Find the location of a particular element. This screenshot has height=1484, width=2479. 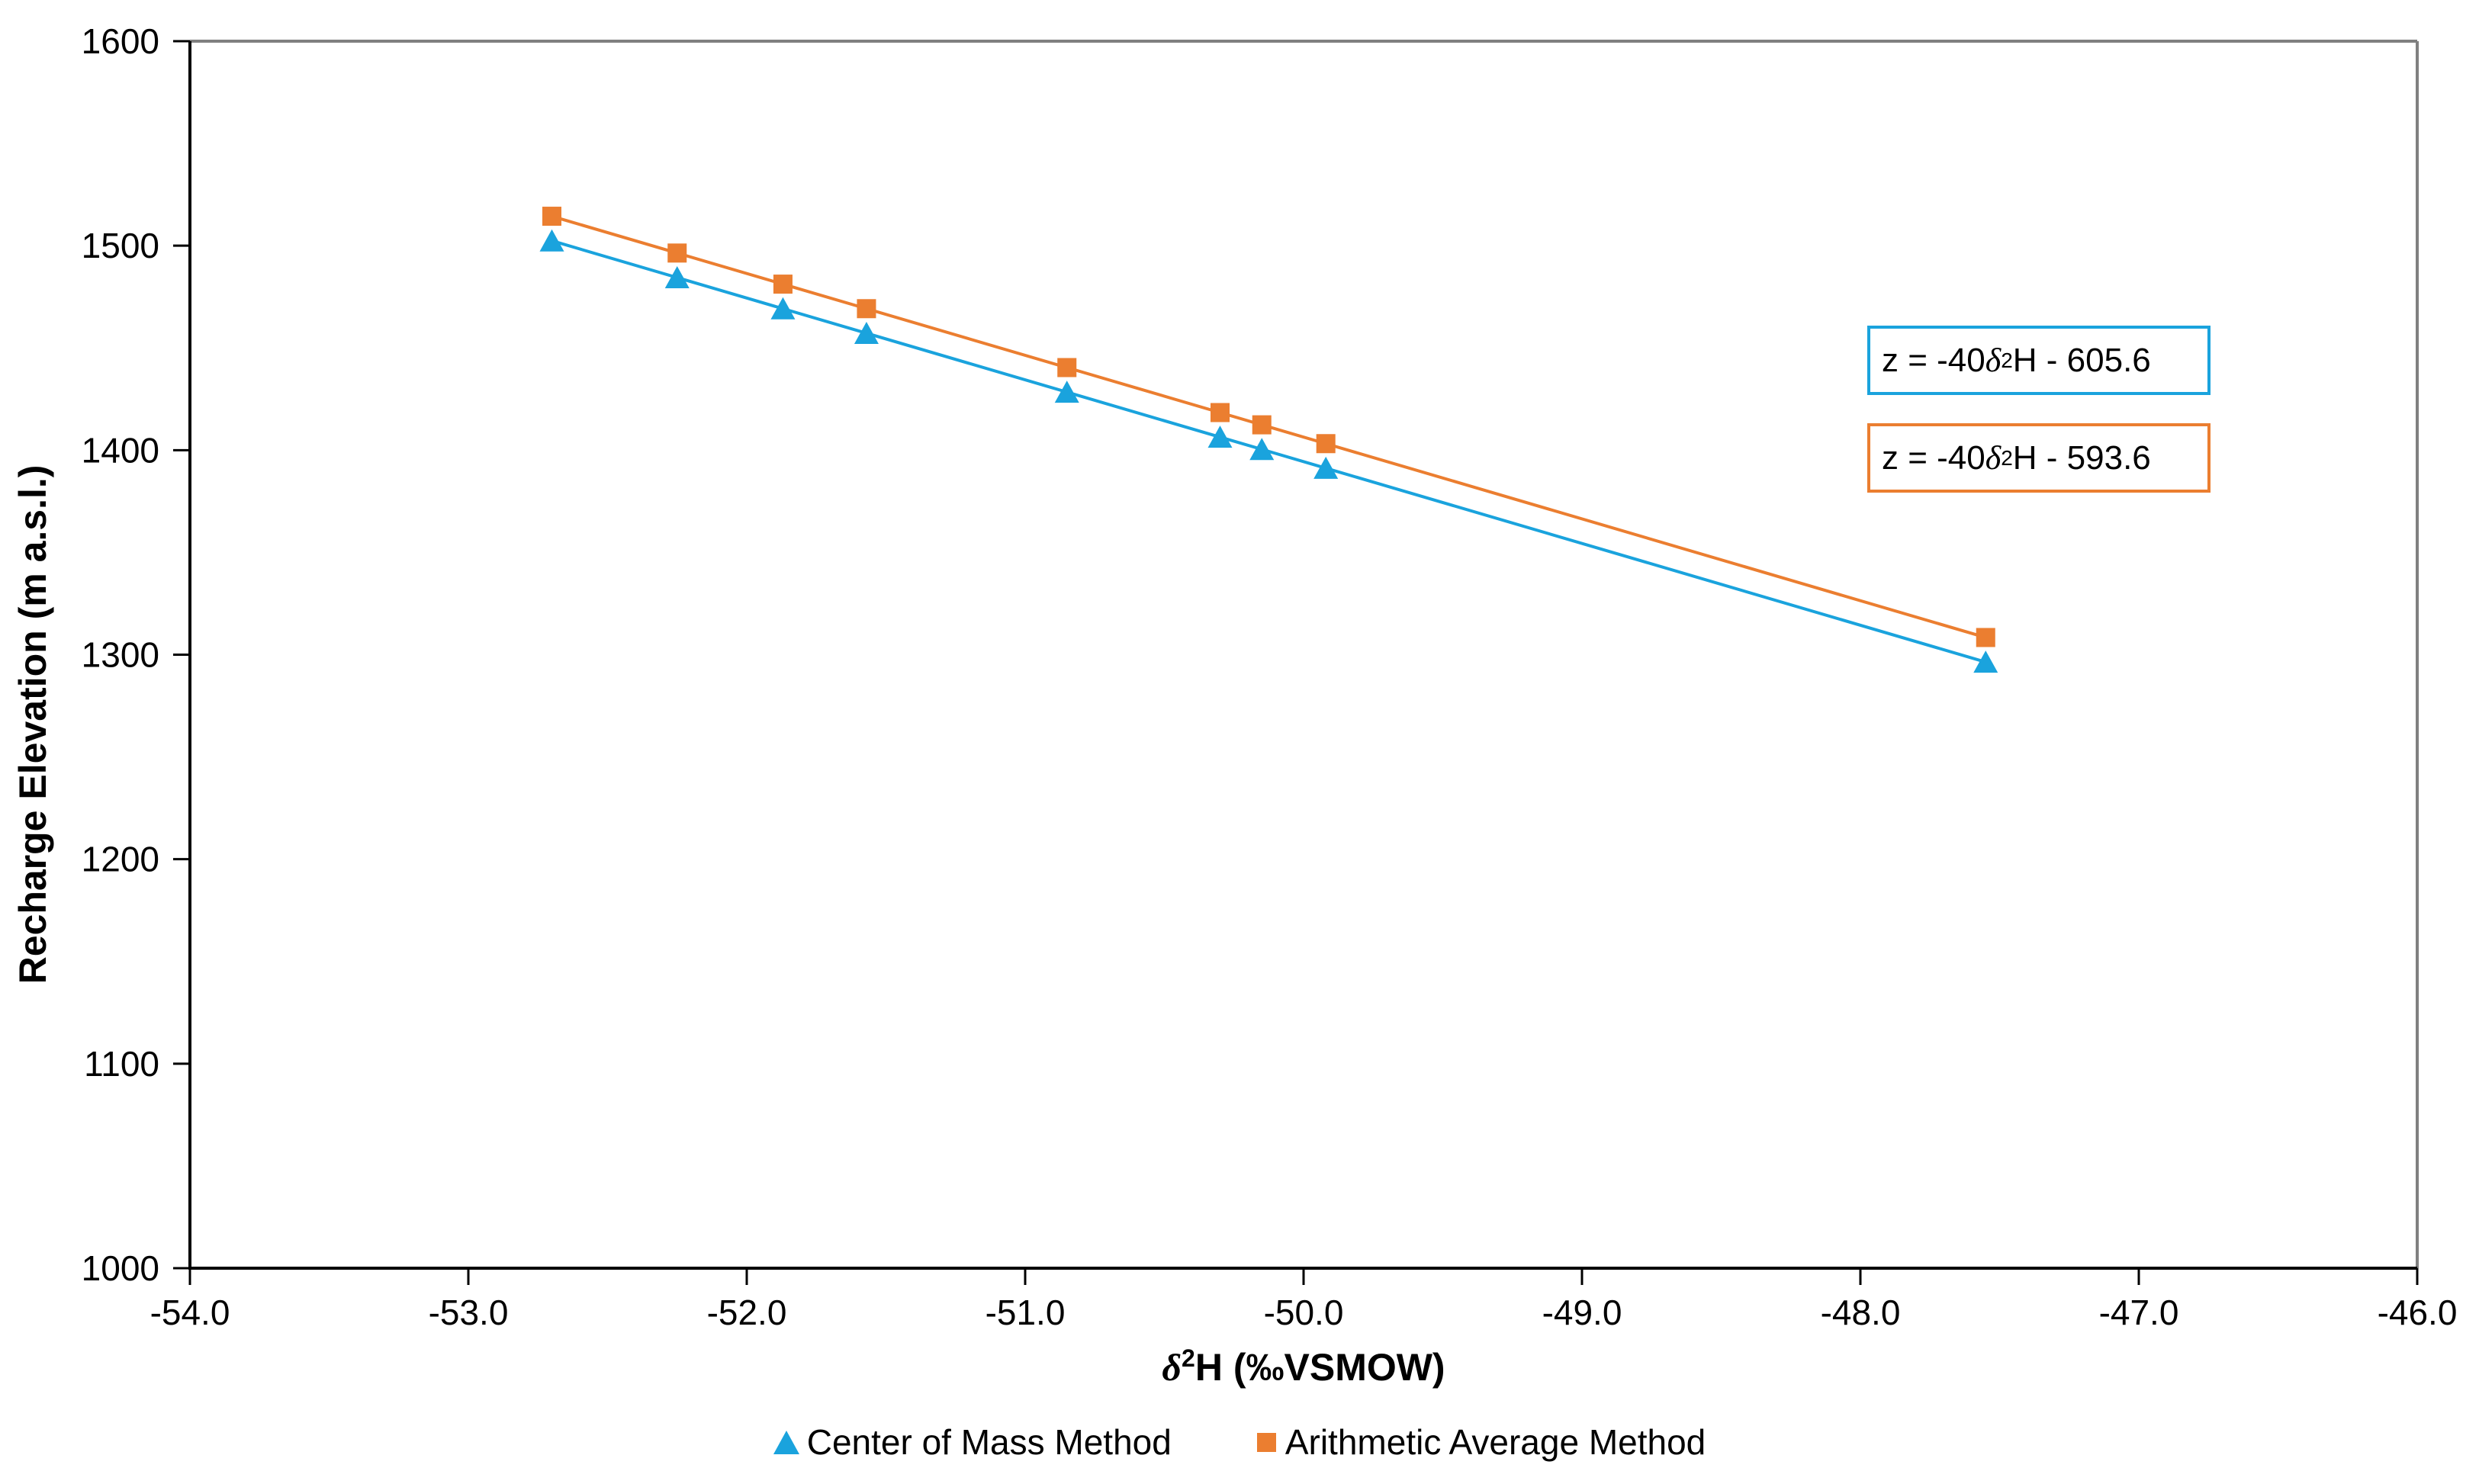

square-marker-icon is located at coordinates (1266, 1442).